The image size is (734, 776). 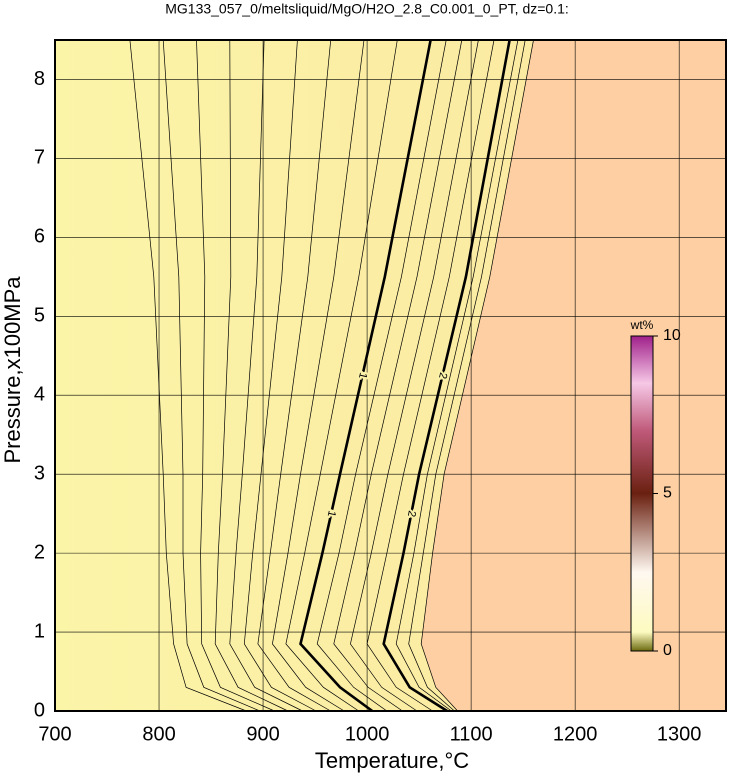 What do you see at coordinates (679, 734) in the screenshot?
I see `x-tick-label: 1300` at bounding box center [679, 734].